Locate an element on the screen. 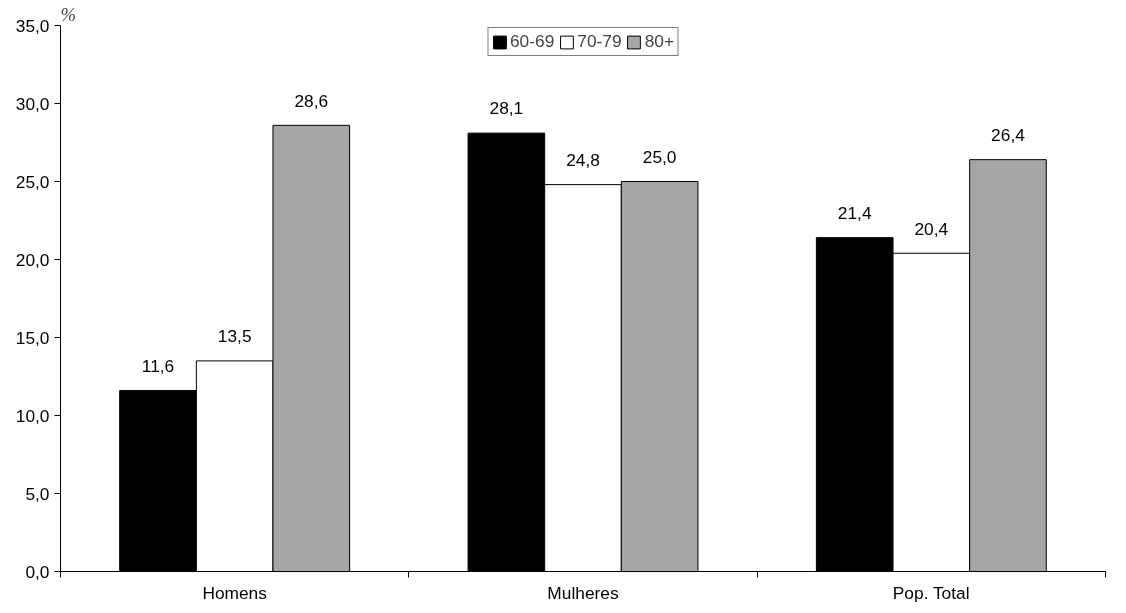 The image size is (1126, 613). x-tick-label: Mulheres is located at coordinates (583, 592).